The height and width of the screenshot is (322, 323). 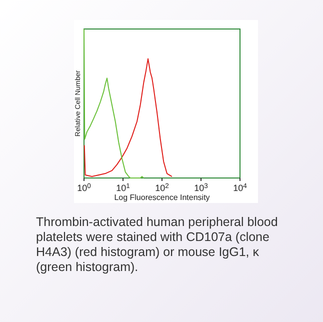 I want to click on x-tick-label: 10$^{1}$, so click(x=123, y=187).